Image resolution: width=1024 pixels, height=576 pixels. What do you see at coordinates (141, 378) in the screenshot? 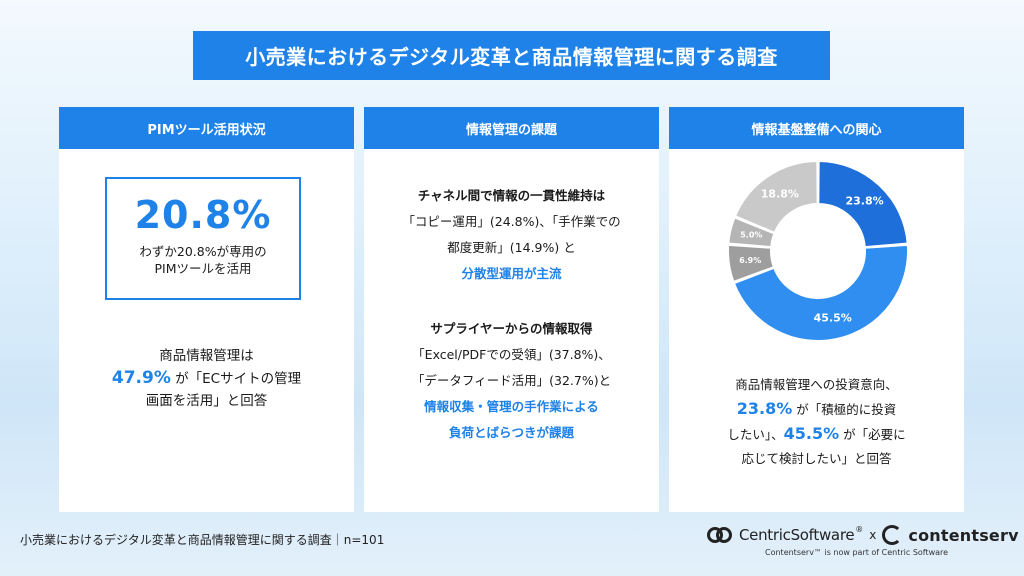
I see `highlight-value: 47.9%` at bounding box center [141, 378].